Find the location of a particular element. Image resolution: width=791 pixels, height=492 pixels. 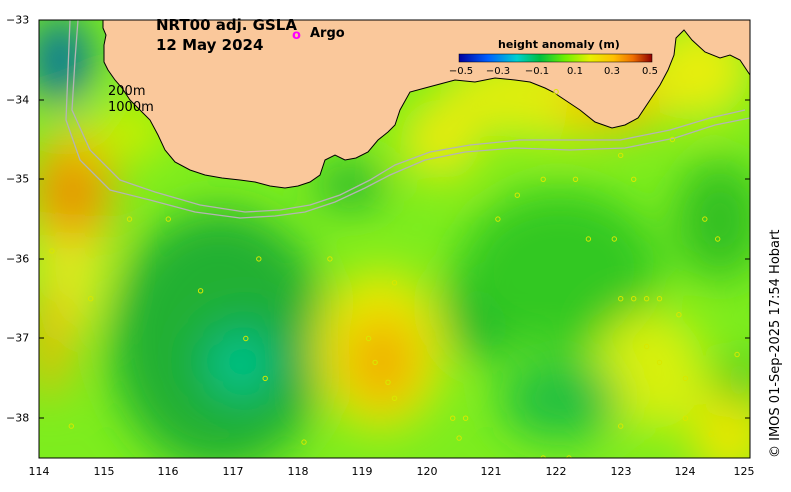

colorbar-title: height anomaly (m) is located at coordinates (559, 44).